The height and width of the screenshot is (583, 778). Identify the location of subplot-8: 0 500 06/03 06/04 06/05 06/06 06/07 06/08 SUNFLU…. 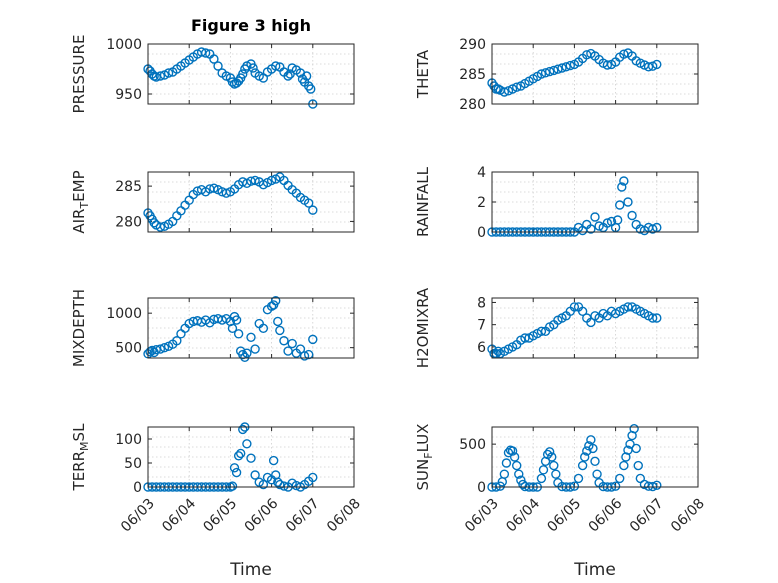
(561, 480).